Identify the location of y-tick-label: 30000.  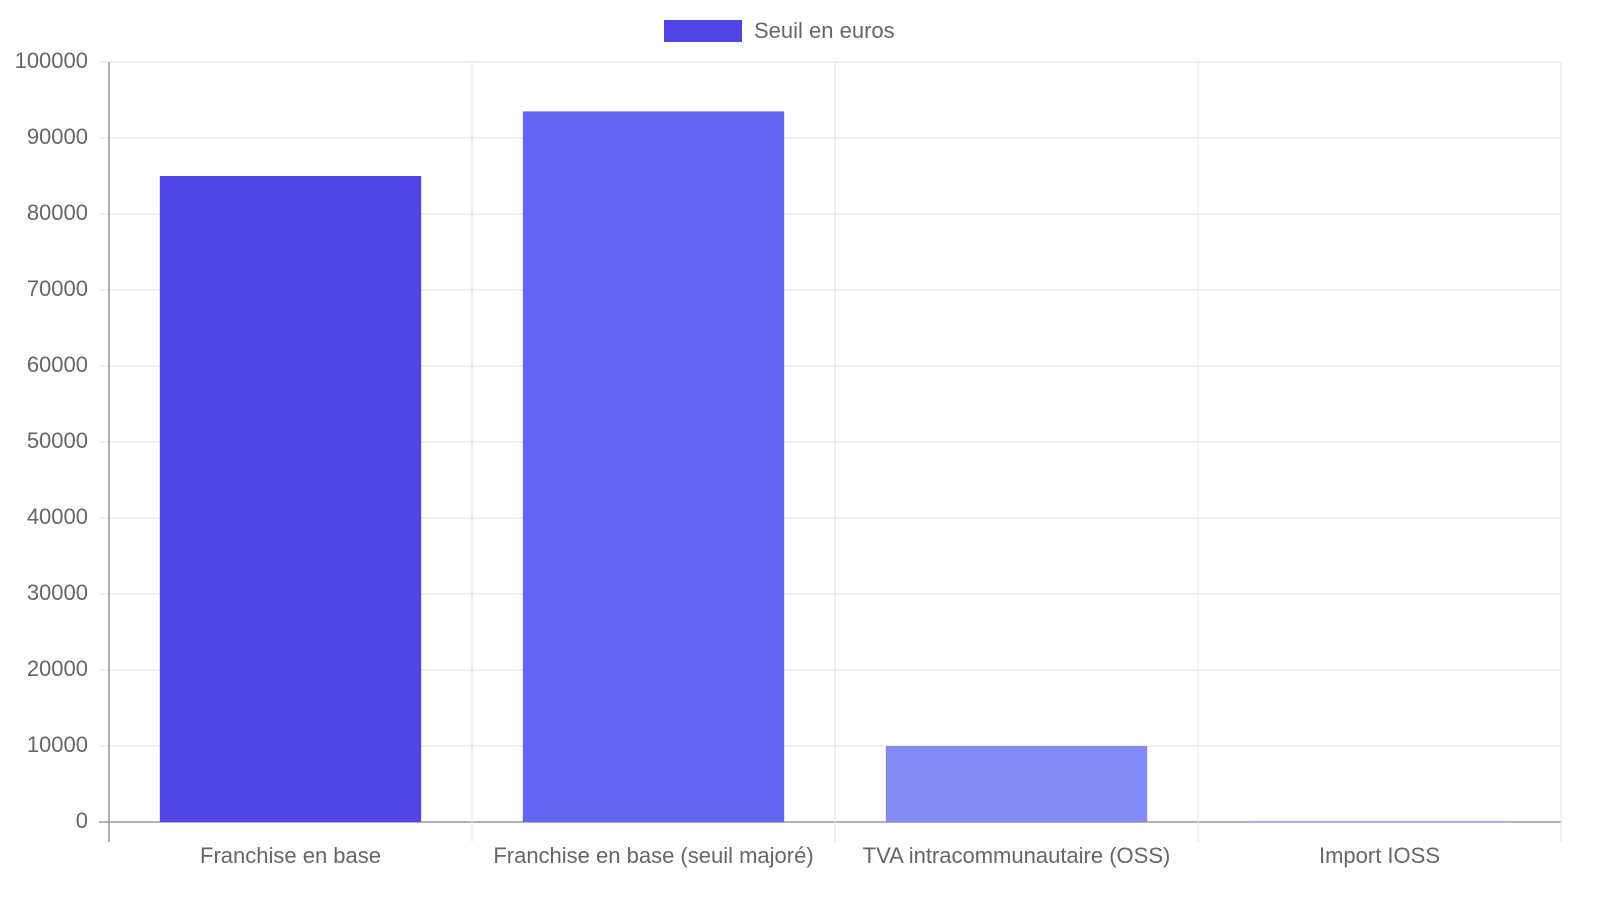
(57, 592).